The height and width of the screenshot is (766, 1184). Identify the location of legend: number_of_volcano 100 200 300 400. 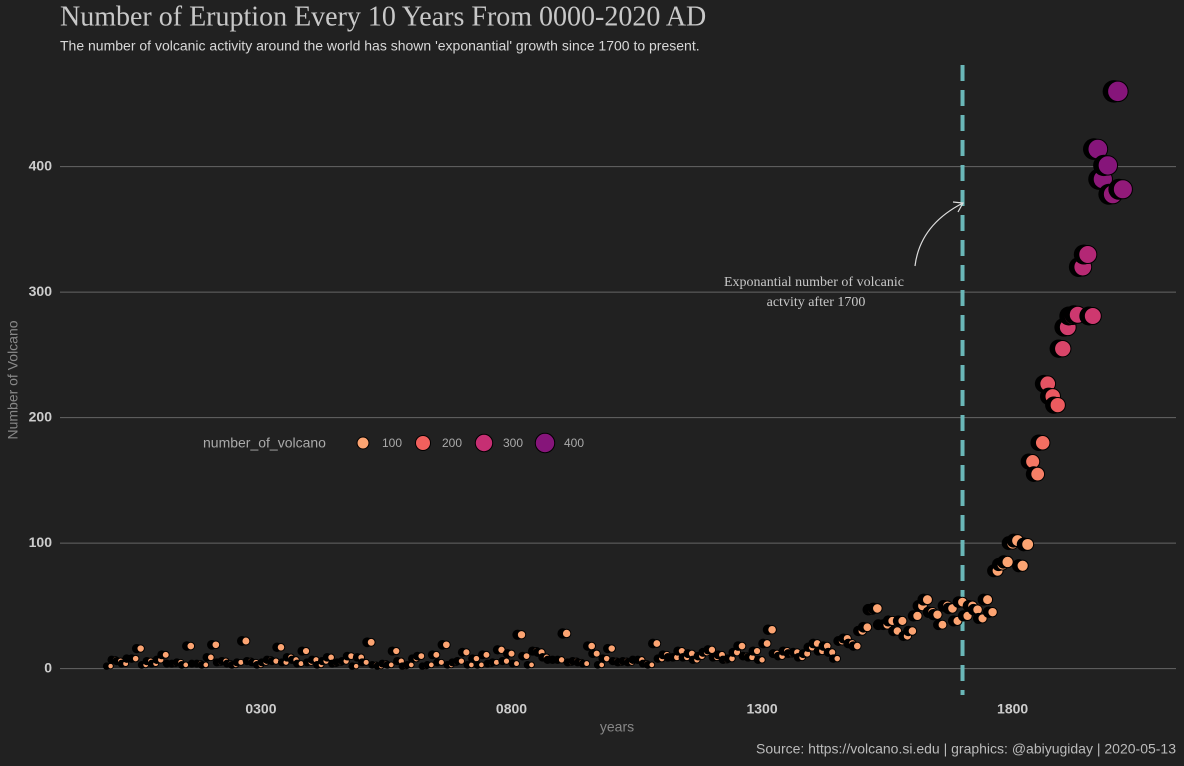
(393, 443).